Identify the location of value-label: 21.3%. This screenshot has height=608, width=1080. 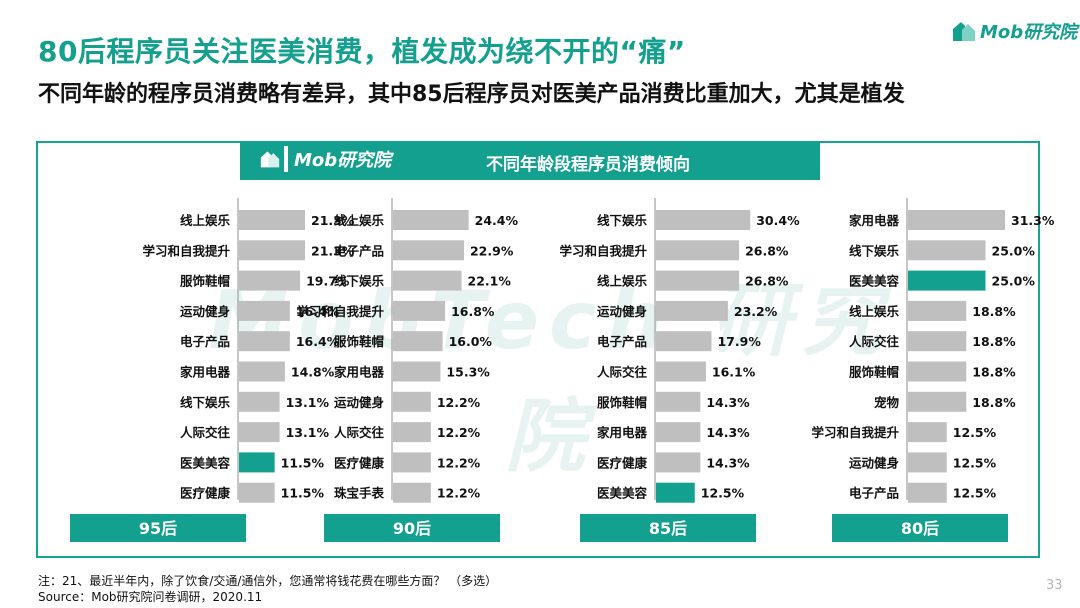
(333, 220).